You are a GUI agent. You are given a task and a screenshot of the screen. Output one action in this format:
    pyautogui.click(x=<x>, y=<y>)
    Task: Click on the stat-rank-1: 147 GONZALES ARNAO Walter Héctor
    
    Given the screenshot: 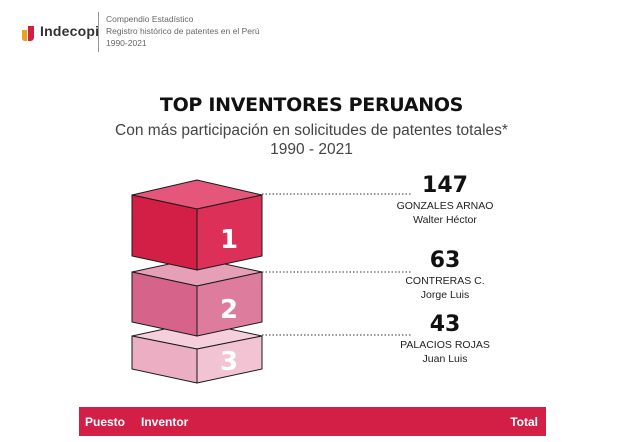 What is the action you would take?
    pyautogui.click(x=445, y=200)
    